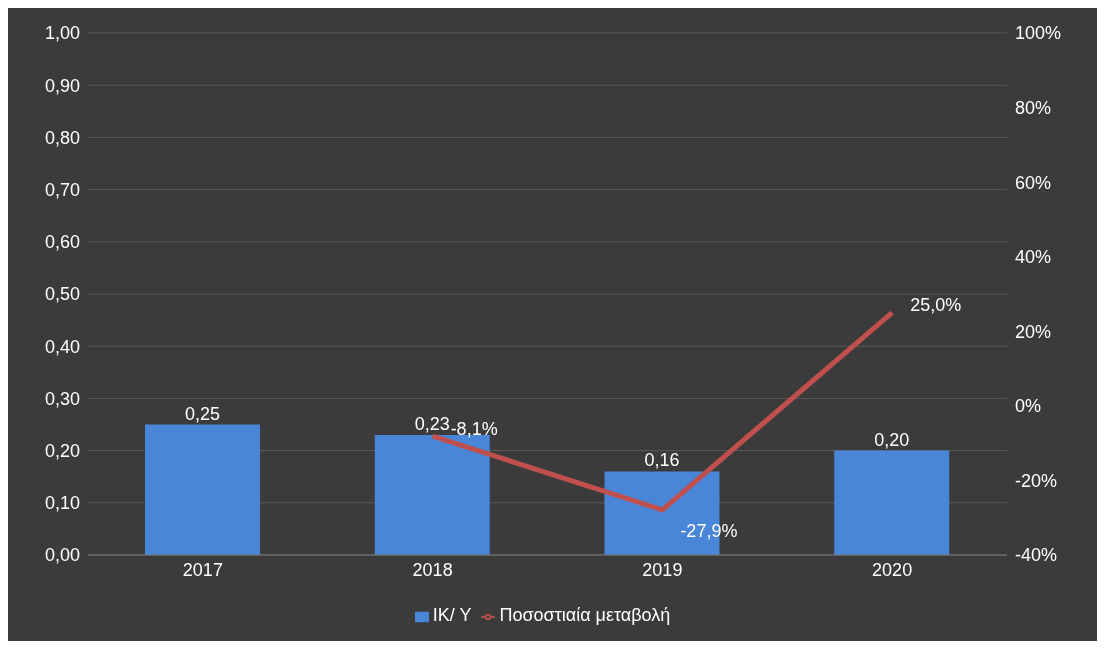  I want to click on y-tick-label: 0,20, so click(62, 450).